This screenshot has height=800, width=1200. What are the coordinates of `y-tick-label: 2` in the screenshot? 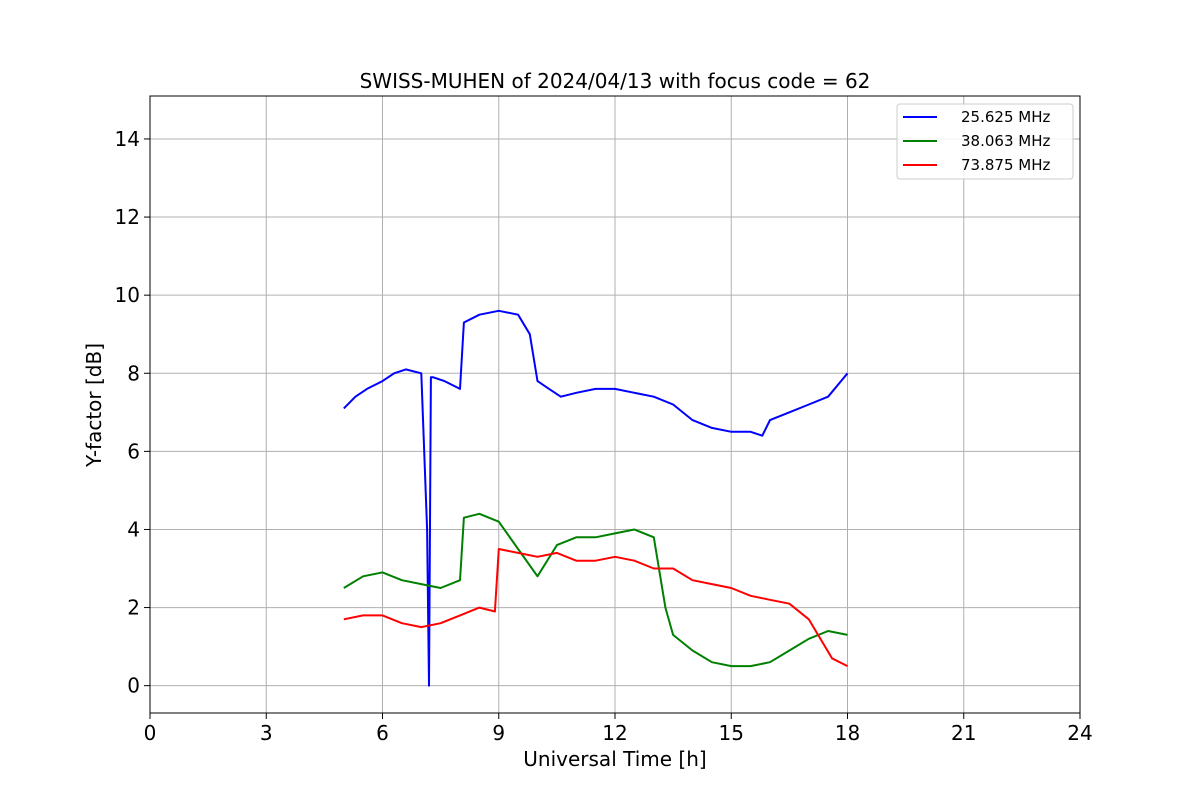 It's located at (133, 608).